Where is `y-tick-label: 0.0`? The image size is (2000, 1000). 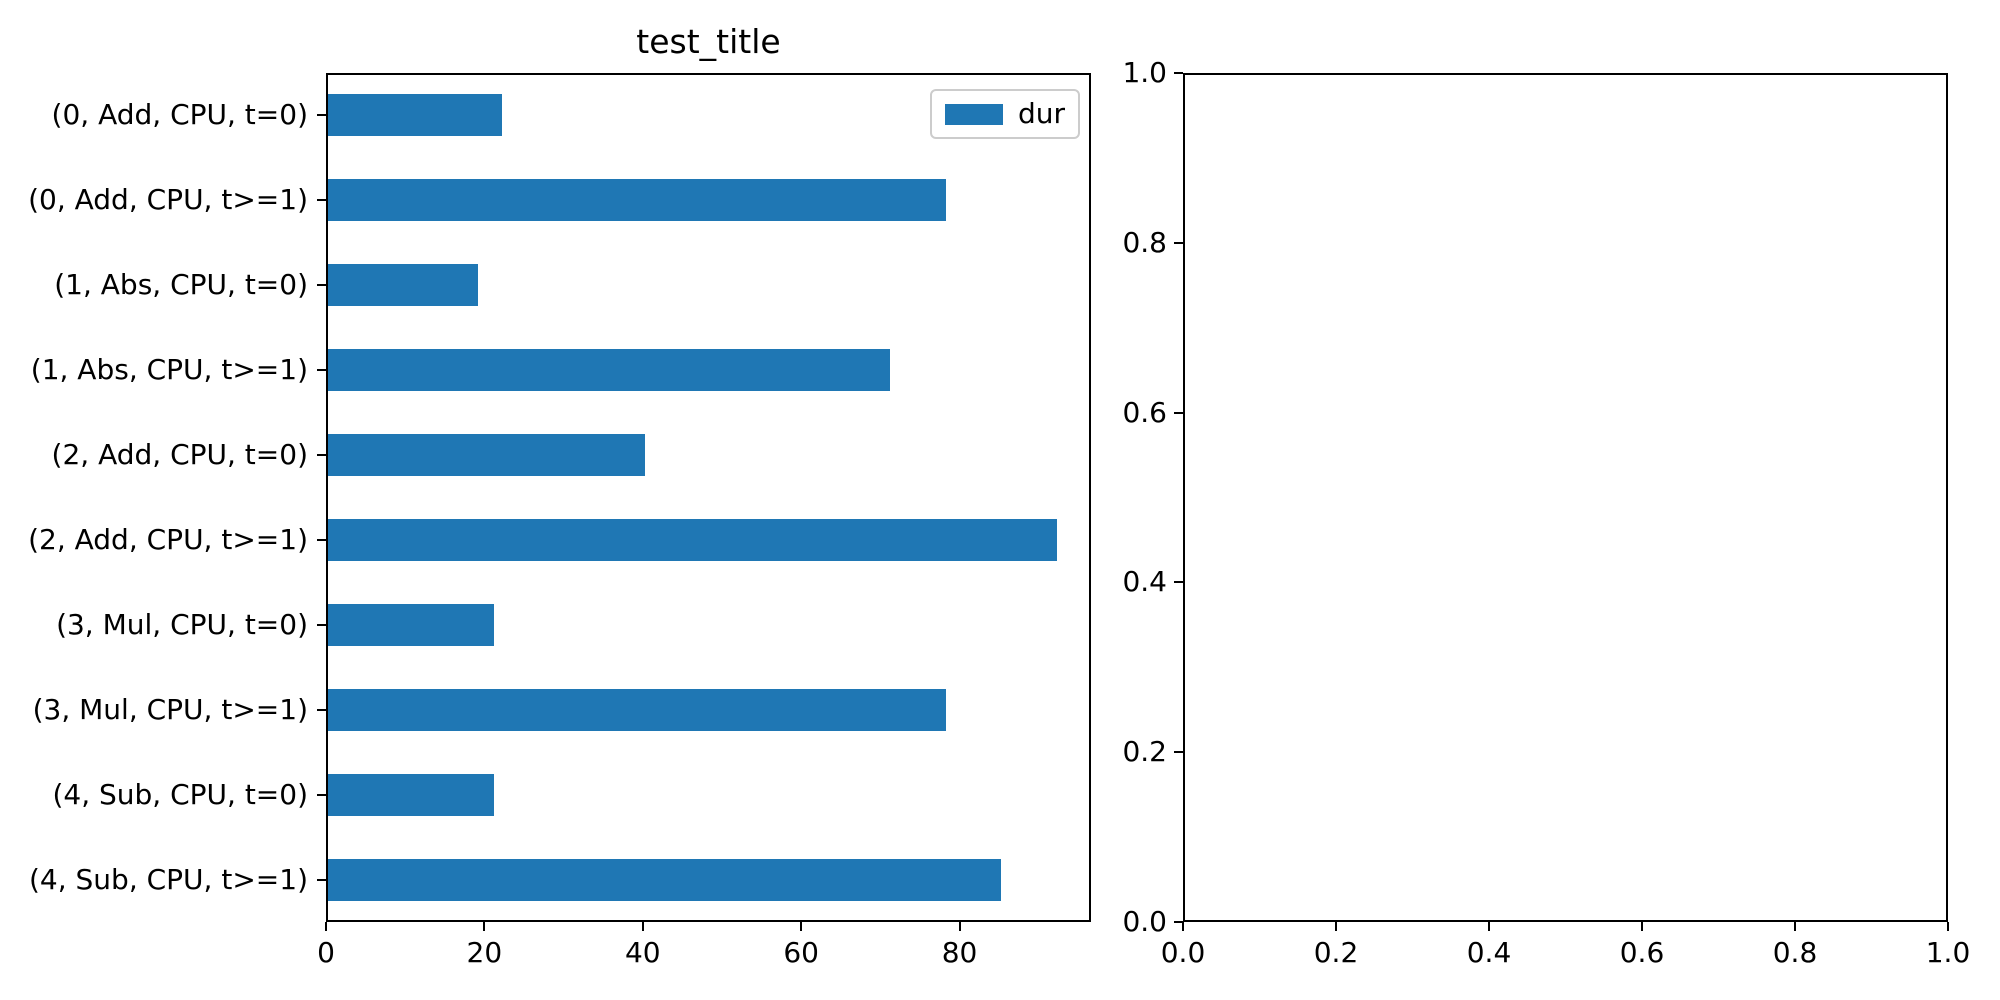
y-tick-label: 0.0 is located at coordinates (1144, 921).